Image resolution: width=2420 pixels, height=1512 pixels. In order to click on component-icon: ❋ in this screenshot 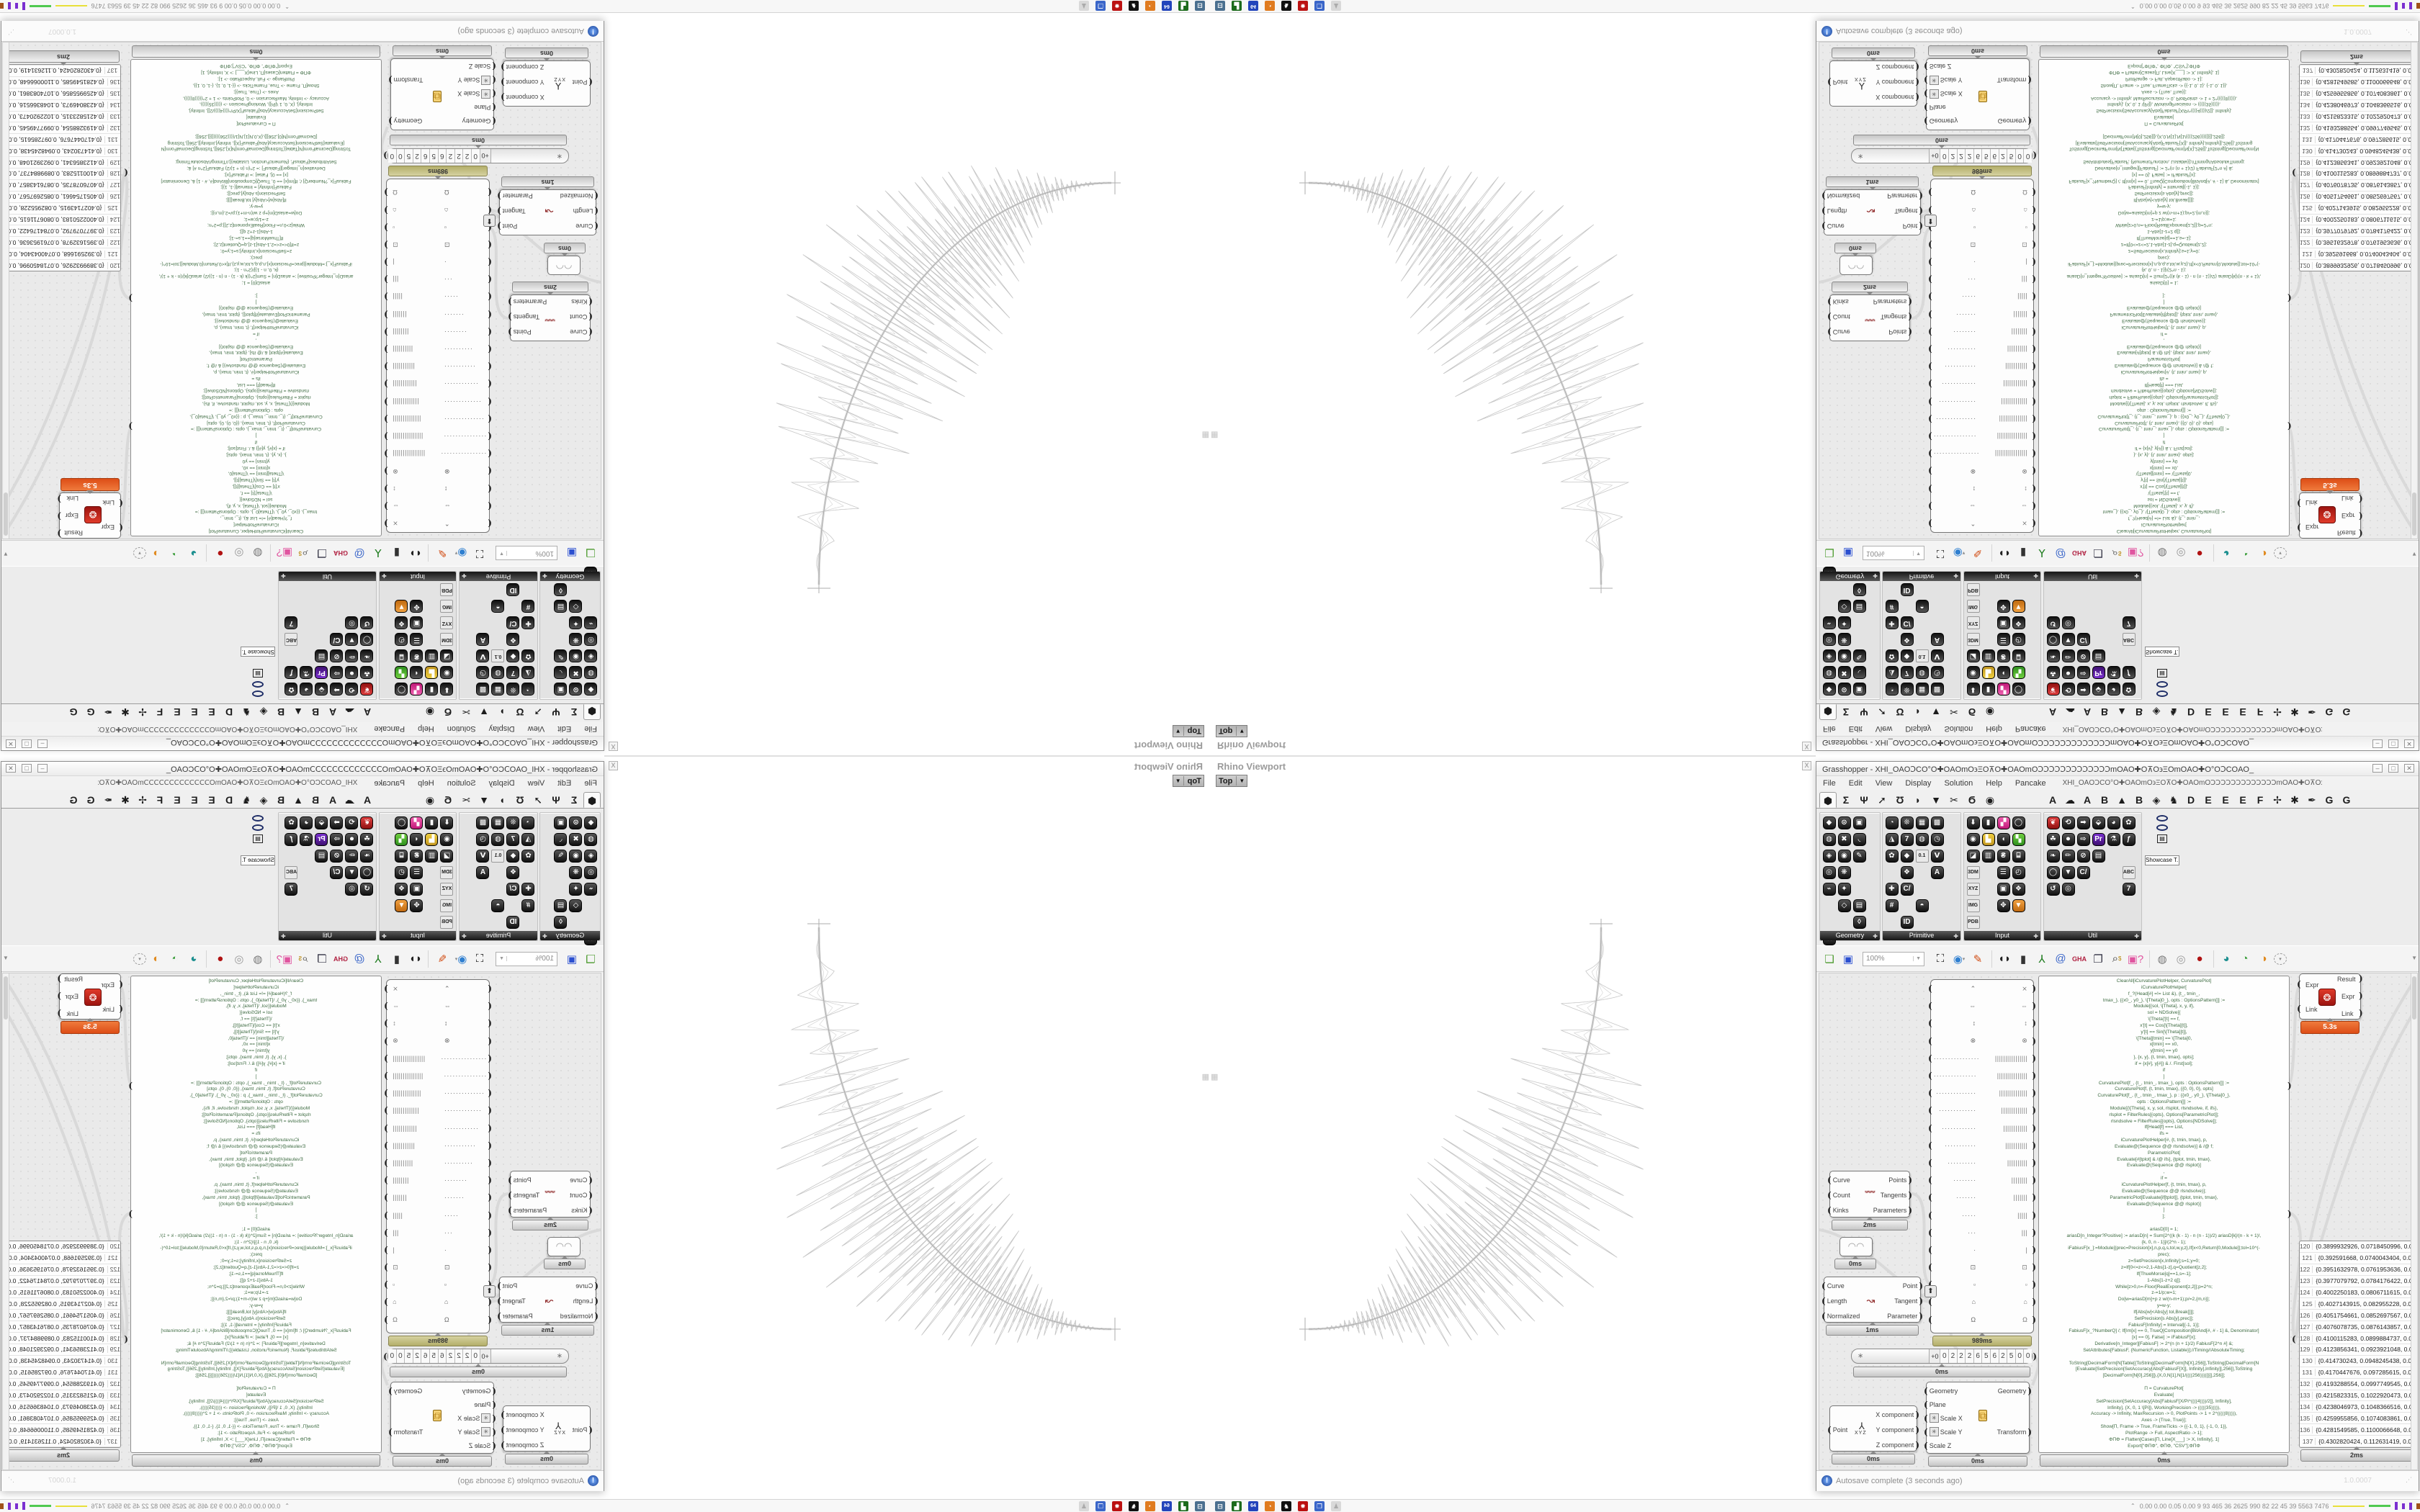, I will do `click(576, 872)`.